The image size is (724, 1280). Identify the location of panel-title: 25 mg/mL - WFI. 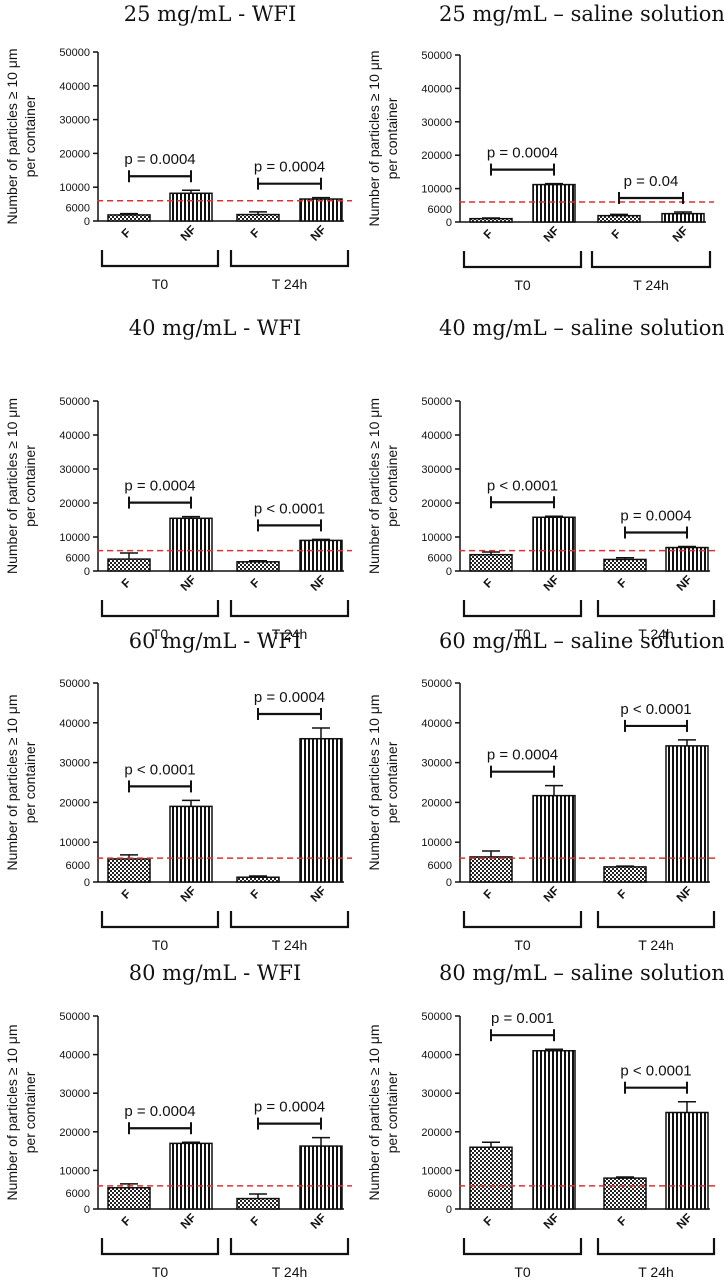
(210, 14).